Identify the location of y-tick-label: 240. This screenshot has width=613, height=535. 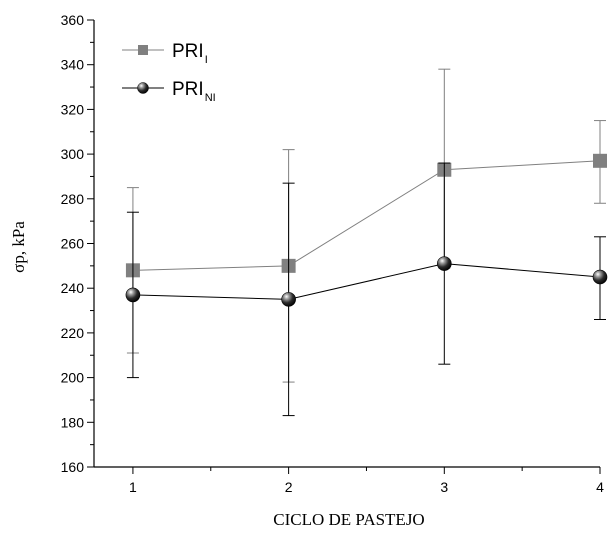
(73, 288).